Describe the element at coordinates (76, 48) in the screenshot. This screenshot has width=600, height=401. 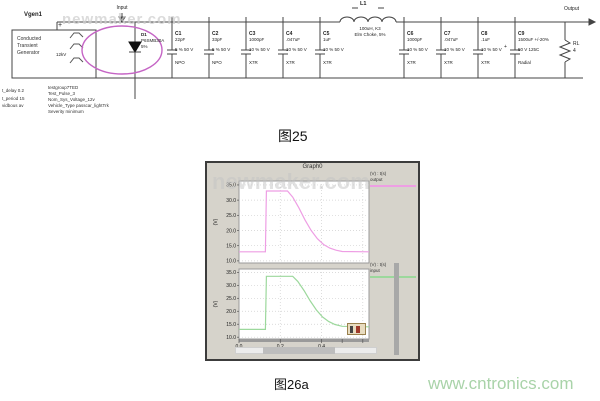
I see `transient-waveform-icons` at that location.